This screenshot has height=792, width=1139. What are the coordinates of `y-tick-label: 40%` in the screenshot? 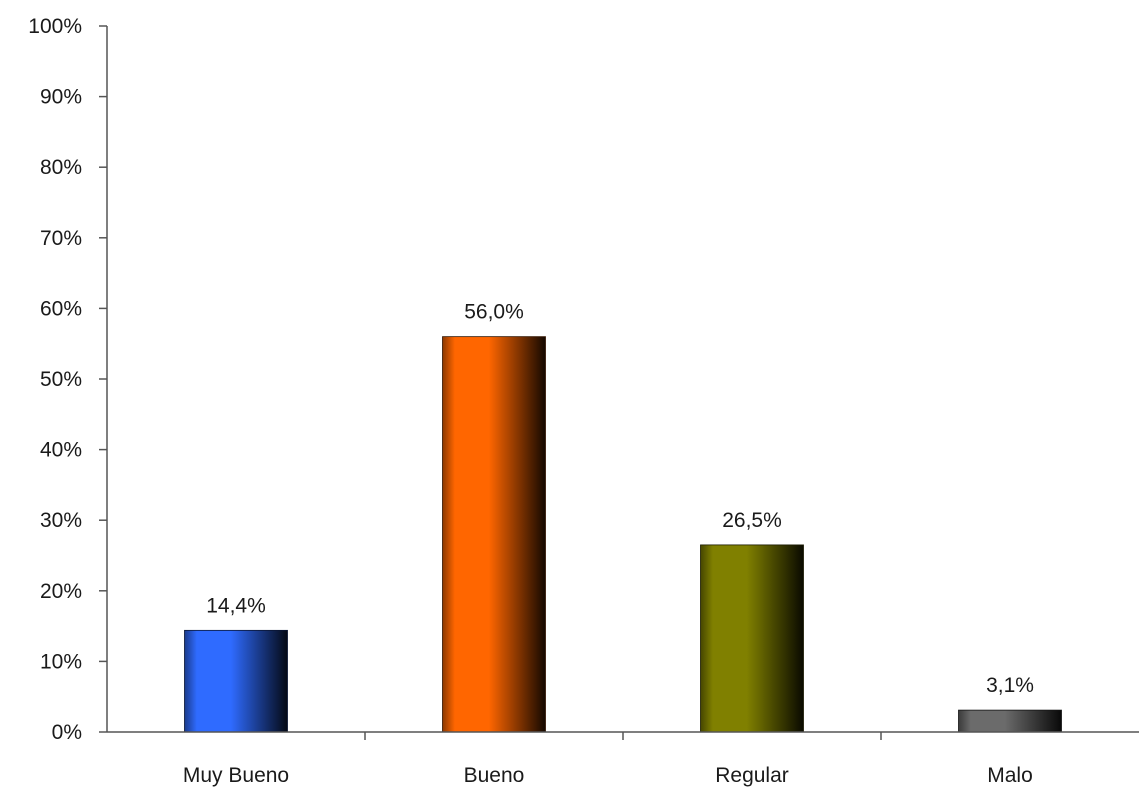 It's located at (61, 450).